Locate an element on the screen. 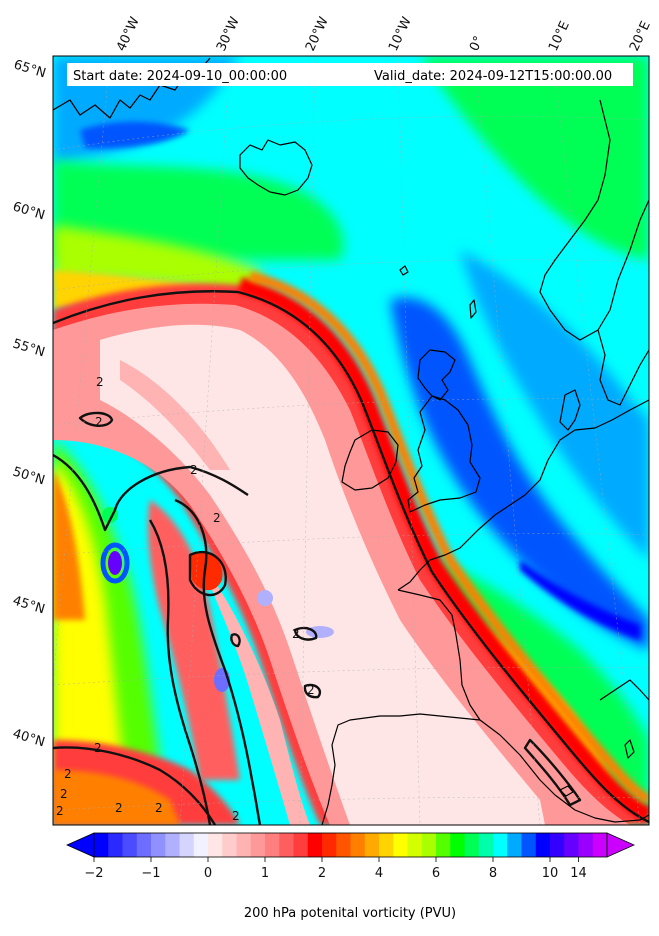 Image resolution: width=659 pixels, height=936 pixels. coast-iberia is located at coordinates (401, 769).